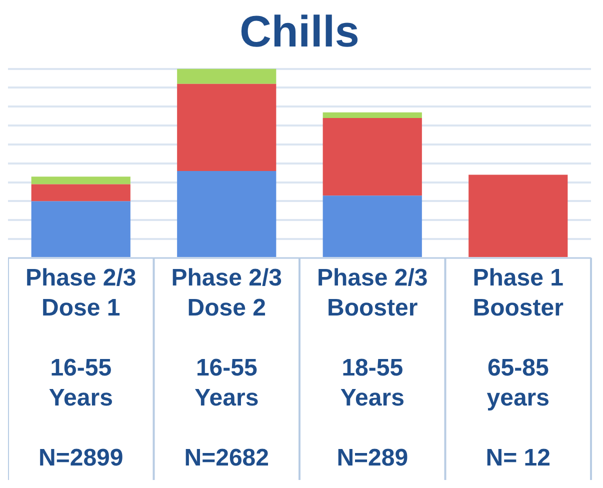  I want to click on category-label: Phase 2/3 Dose 1 16-55 Years N=2899, so click(81, 368).